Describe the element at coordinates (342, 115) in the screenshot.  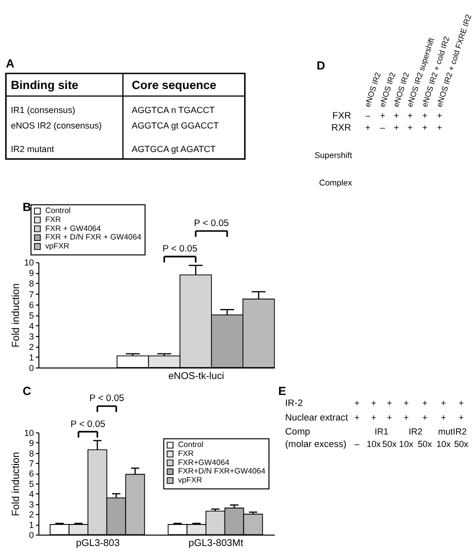
I see `category-label: FXR` at that location.